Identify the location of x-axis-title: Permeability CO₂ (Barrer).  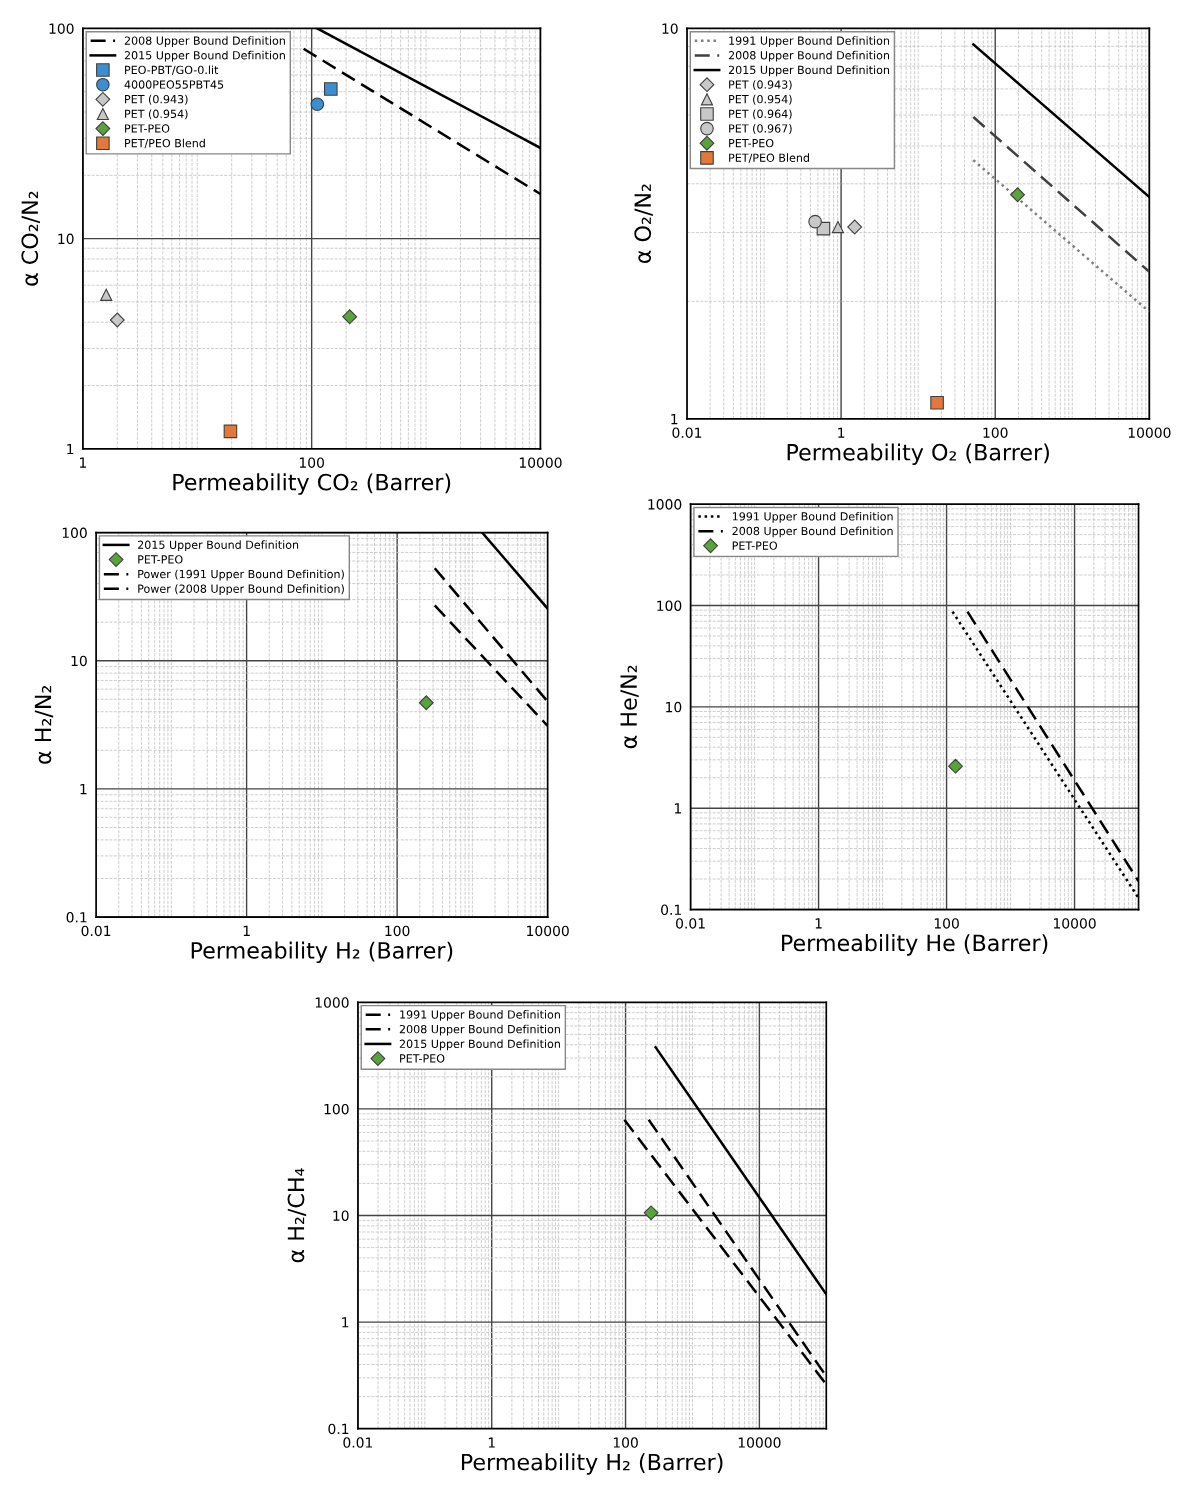
(312, 484).